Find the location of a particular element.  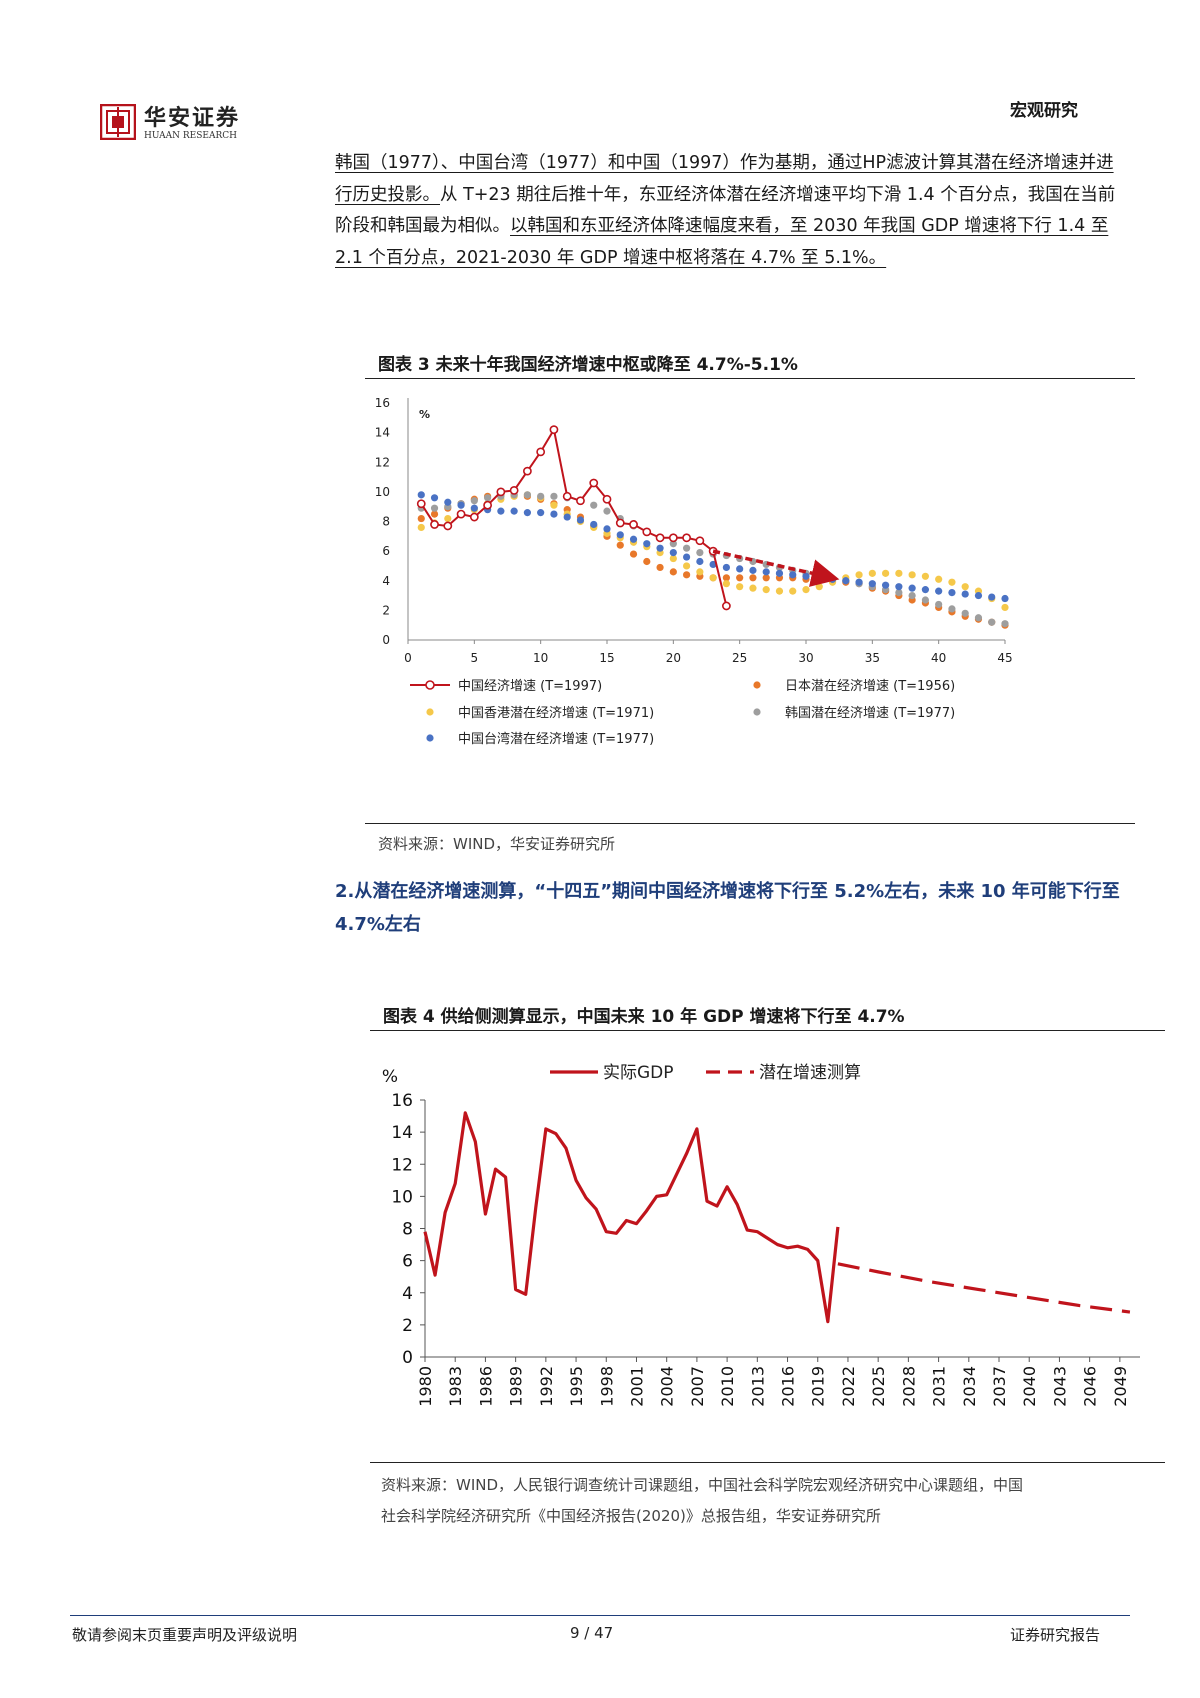

y-tick-label: 2 is located at coordinates (386, 610).